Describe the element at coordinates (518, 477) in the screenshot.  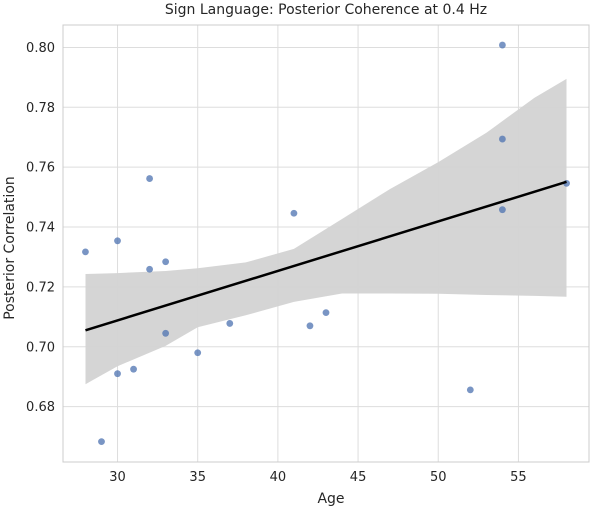
I see `x-tick-label: 55` at that location.